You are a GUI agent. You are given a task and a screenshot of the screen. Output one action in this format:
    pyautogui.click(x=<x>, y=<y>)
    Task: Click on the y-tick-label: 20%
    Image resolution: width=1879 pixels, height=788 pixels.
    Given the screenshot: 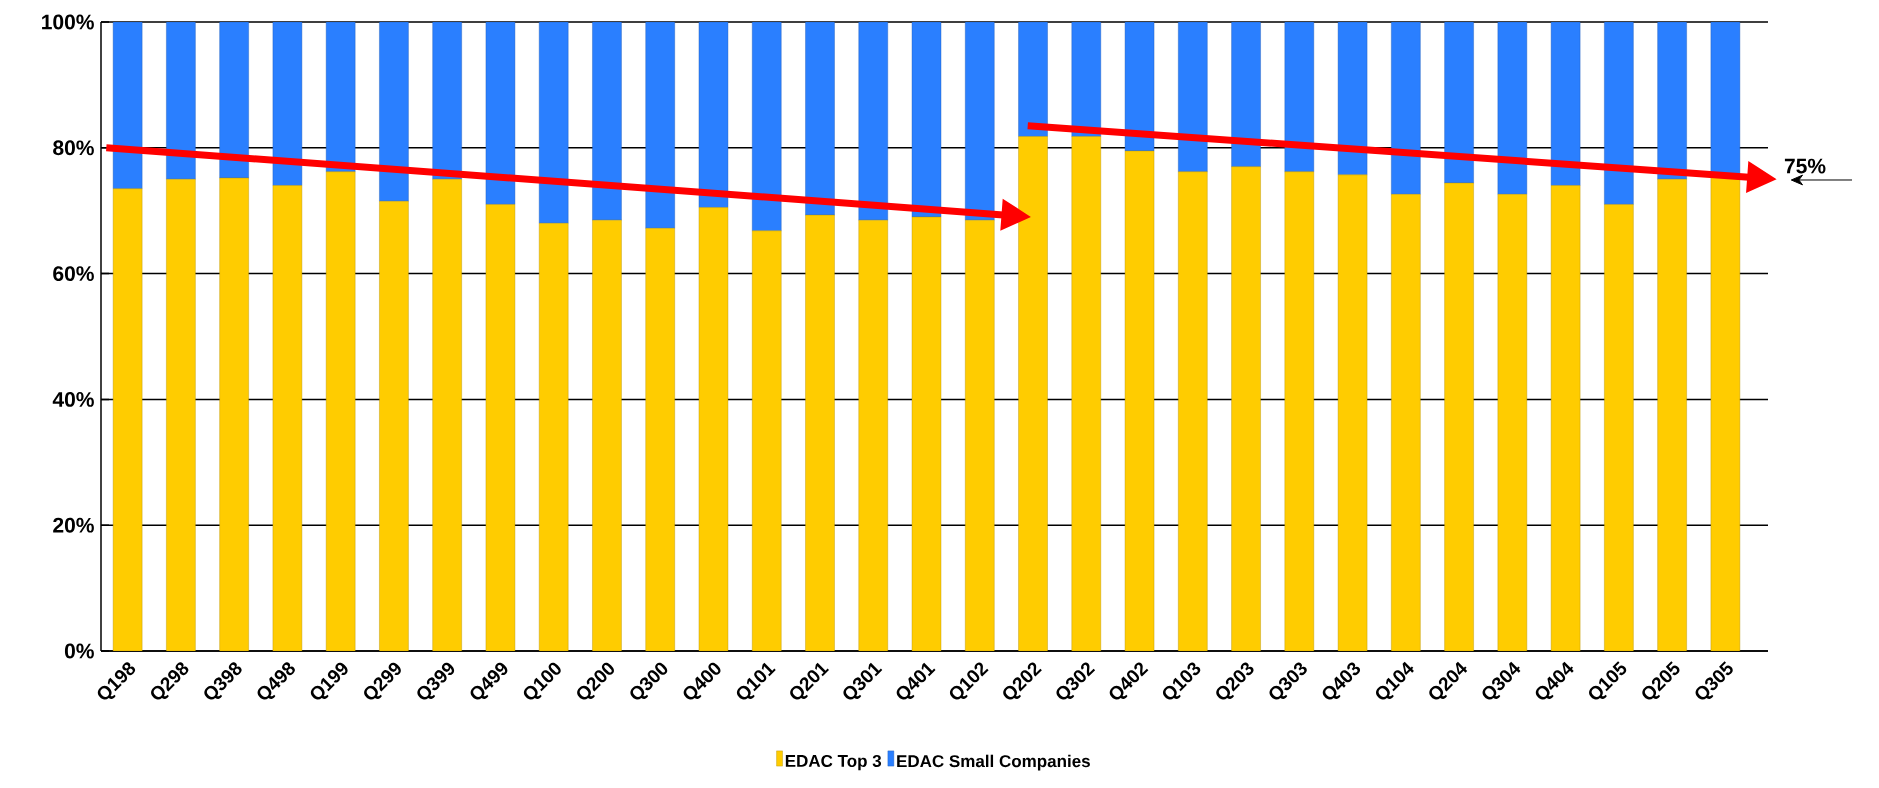 What is the action you would take?
    pyautogui.click(x=73, y=525)
    